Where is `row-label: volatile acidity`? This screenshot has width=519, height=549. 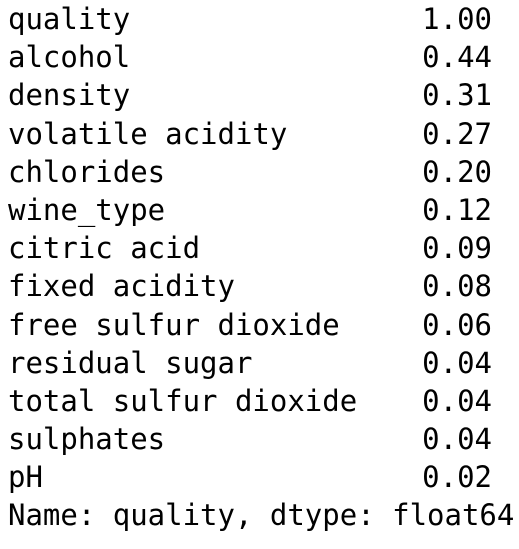 row-label: volatile acidity is located at coordinates (148, 133).